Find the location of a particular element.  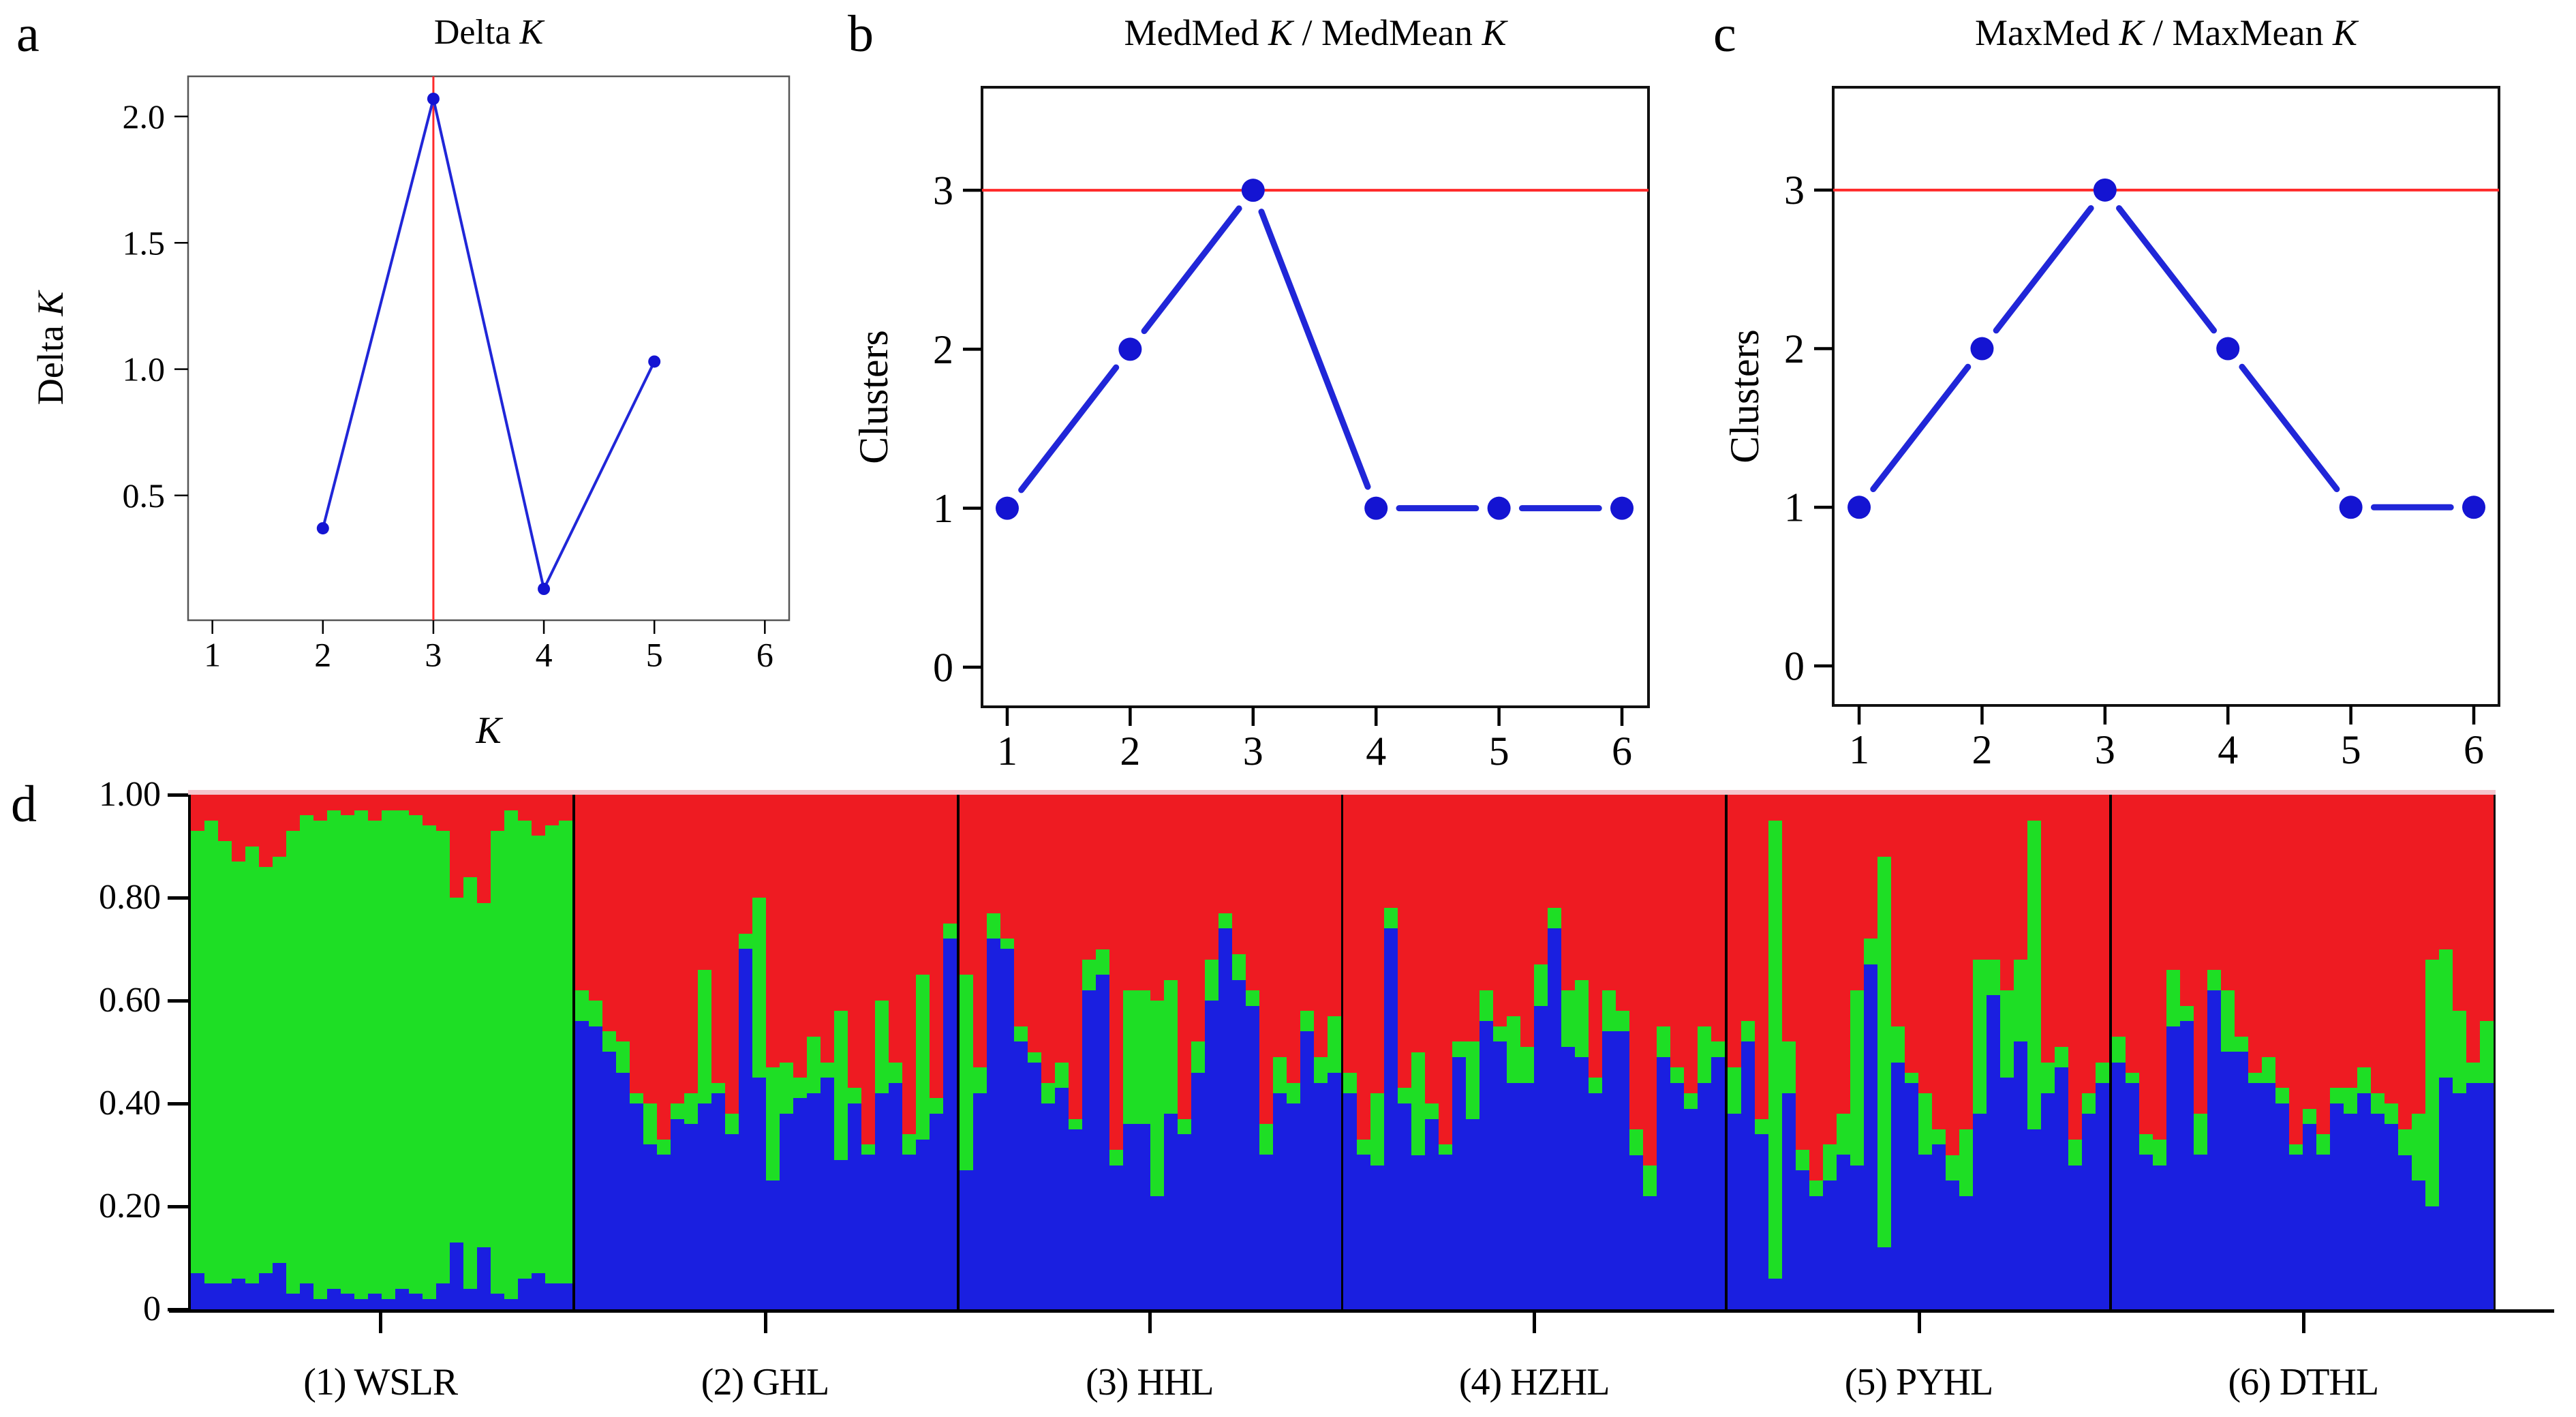

y-tick-label: 0.5 is located at coordinates (144, 495).